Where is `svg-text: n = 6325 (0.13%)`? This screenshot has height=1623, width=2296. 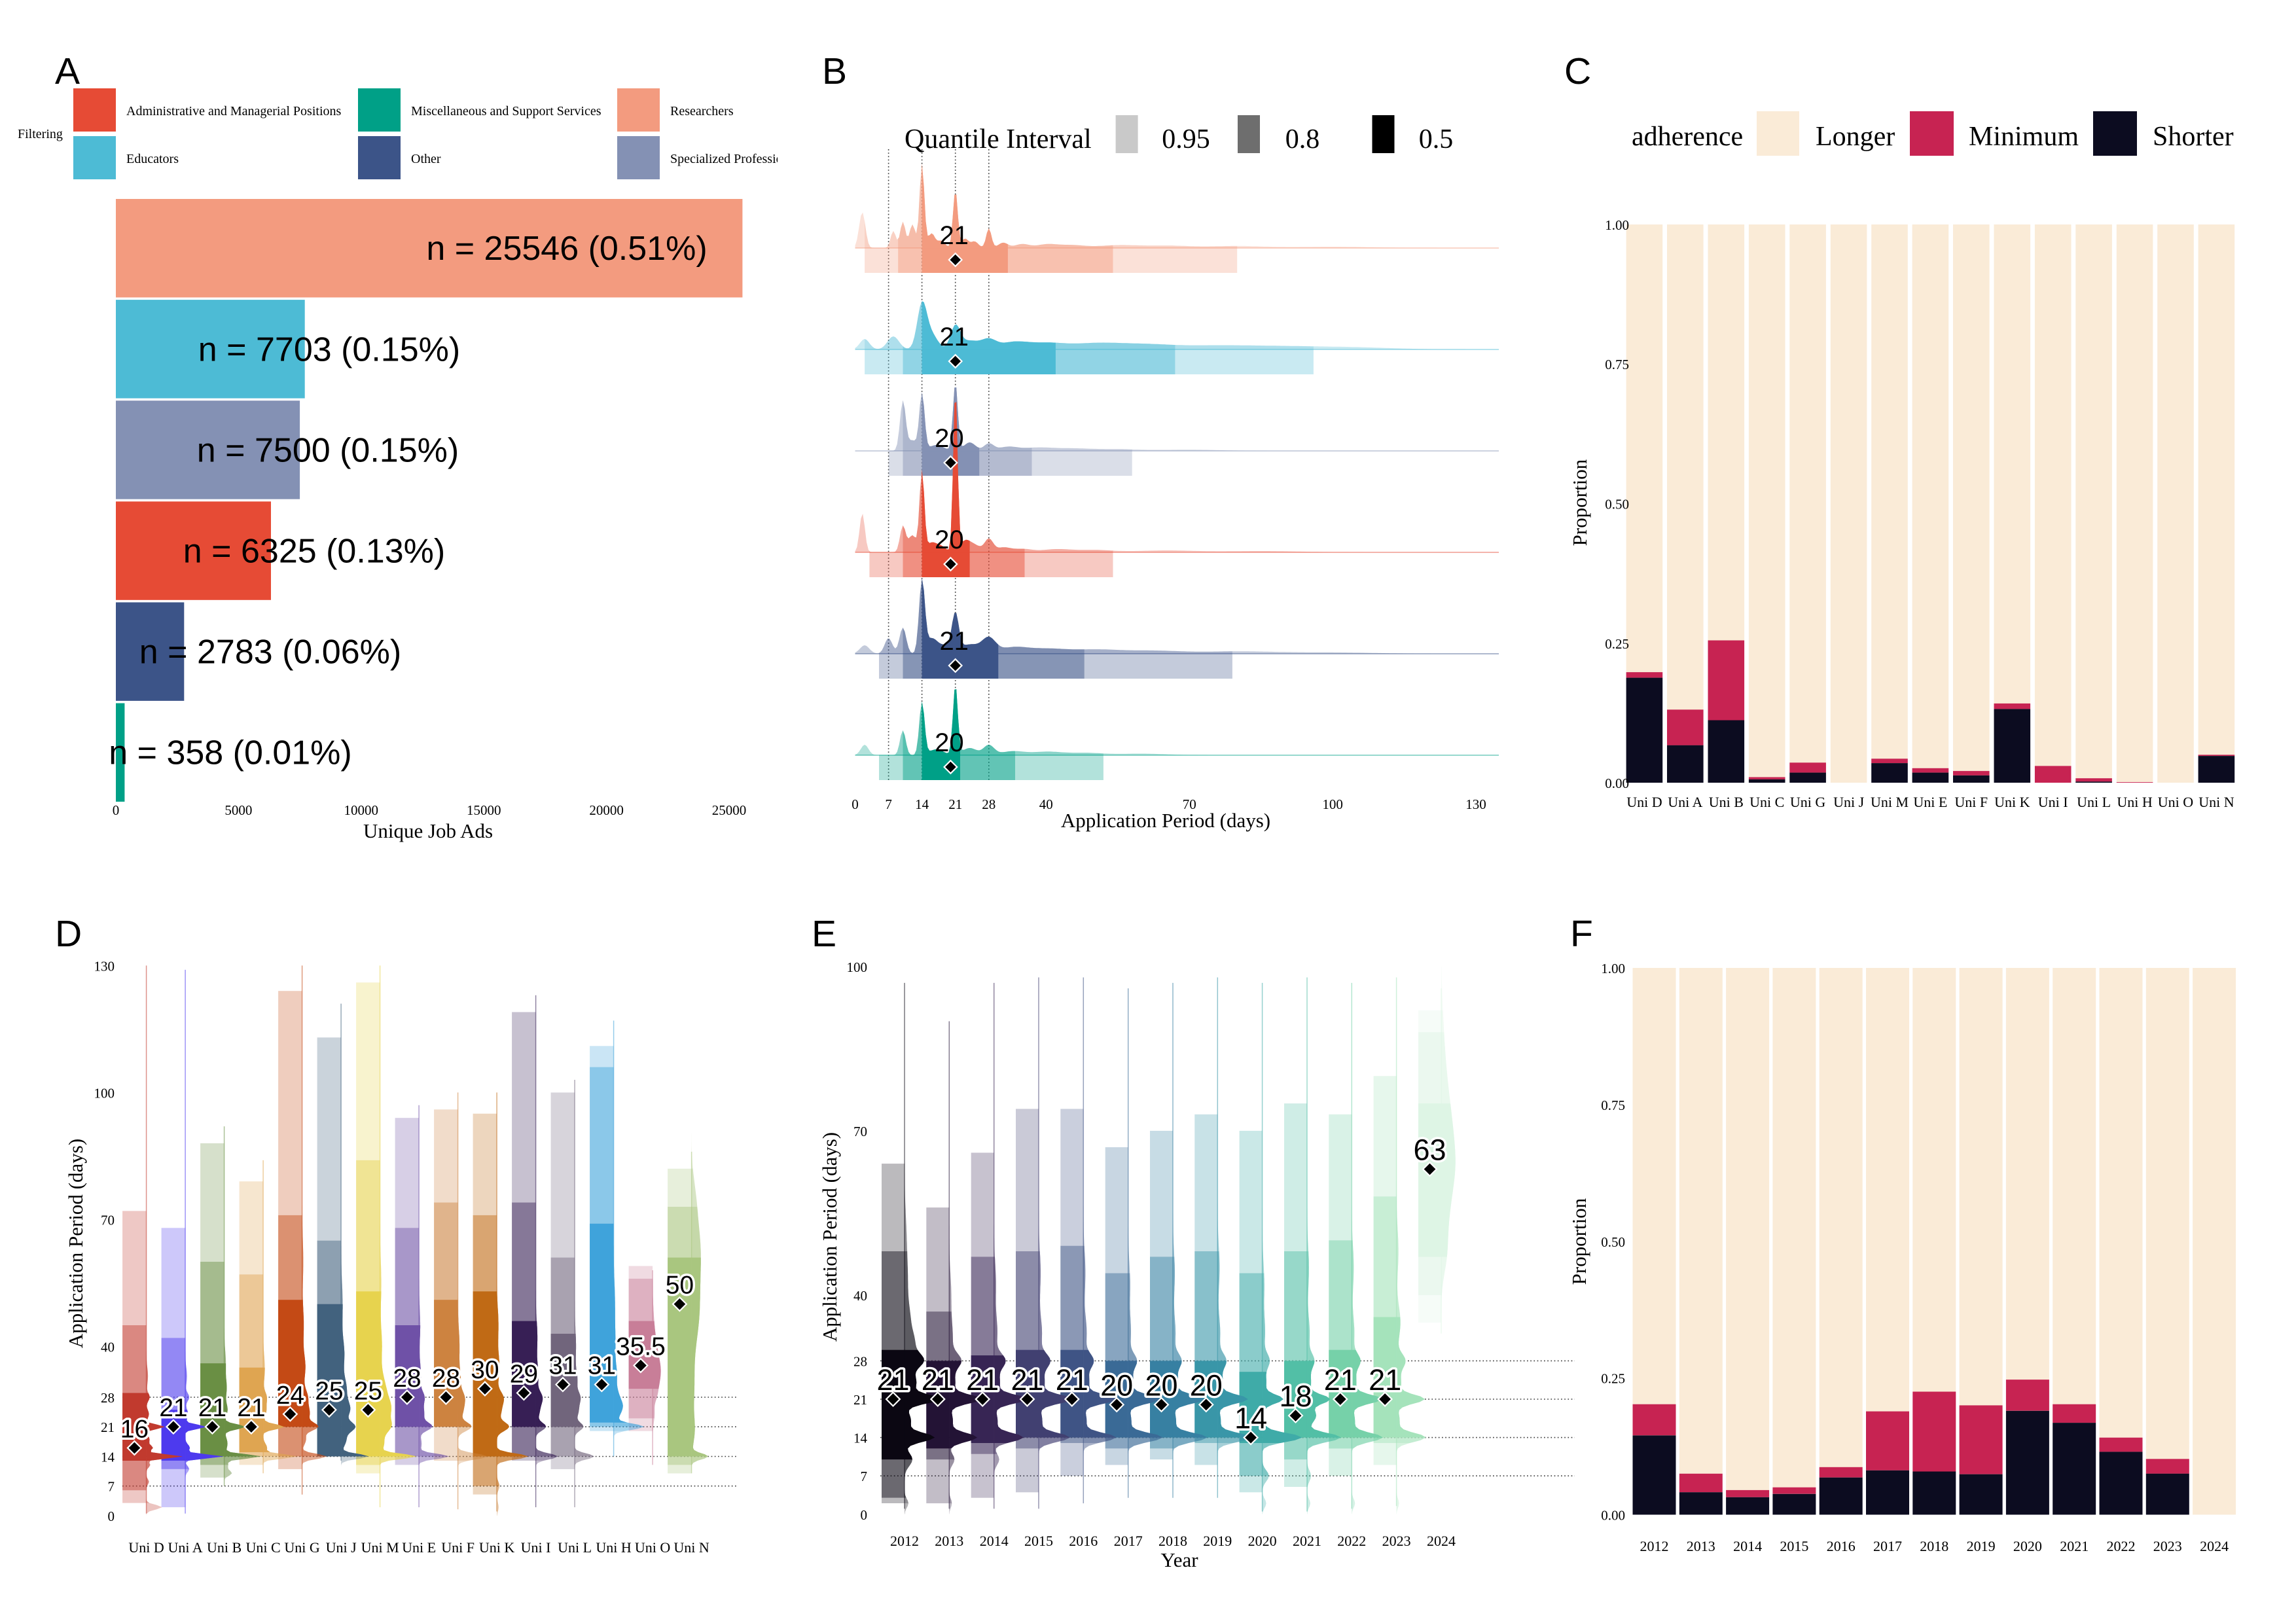
svg-text: n = 6325 (0.13%) is located at coordinates (314, 552).